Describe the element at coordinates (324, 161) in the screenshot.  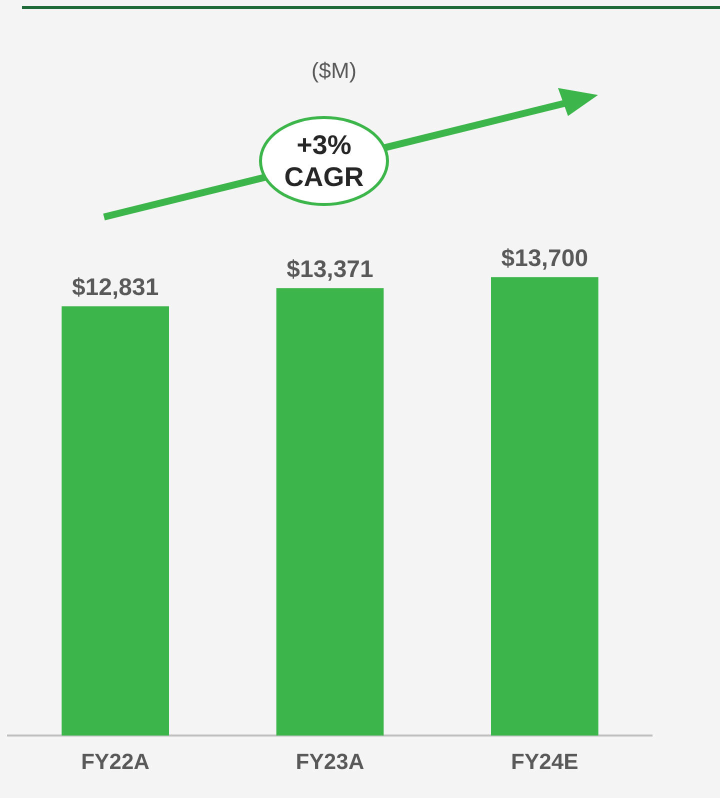
I see `text: +3% CAGR` at that location.